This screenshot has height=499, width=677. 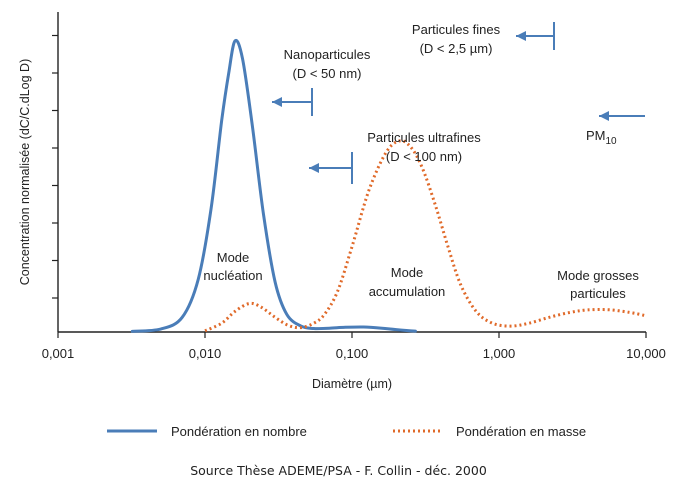 I want to click on annotation-ultra-line2: (D < 100 nm), so click(x=424, y=156).